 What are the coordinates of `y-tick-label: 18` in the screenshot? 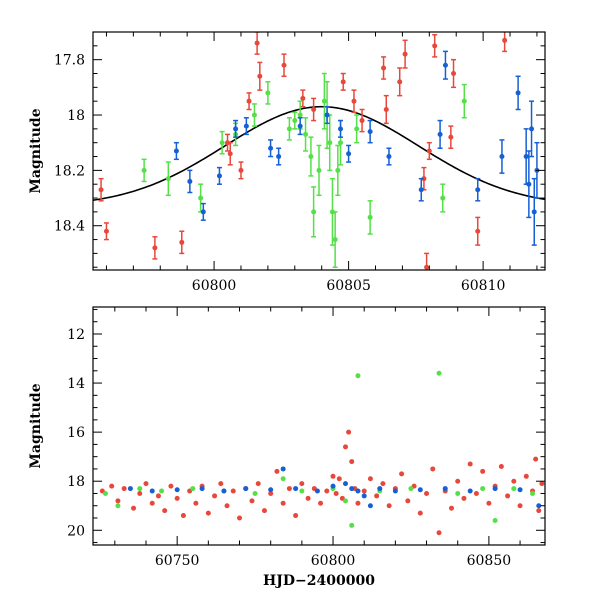 It's located at (76, 482).